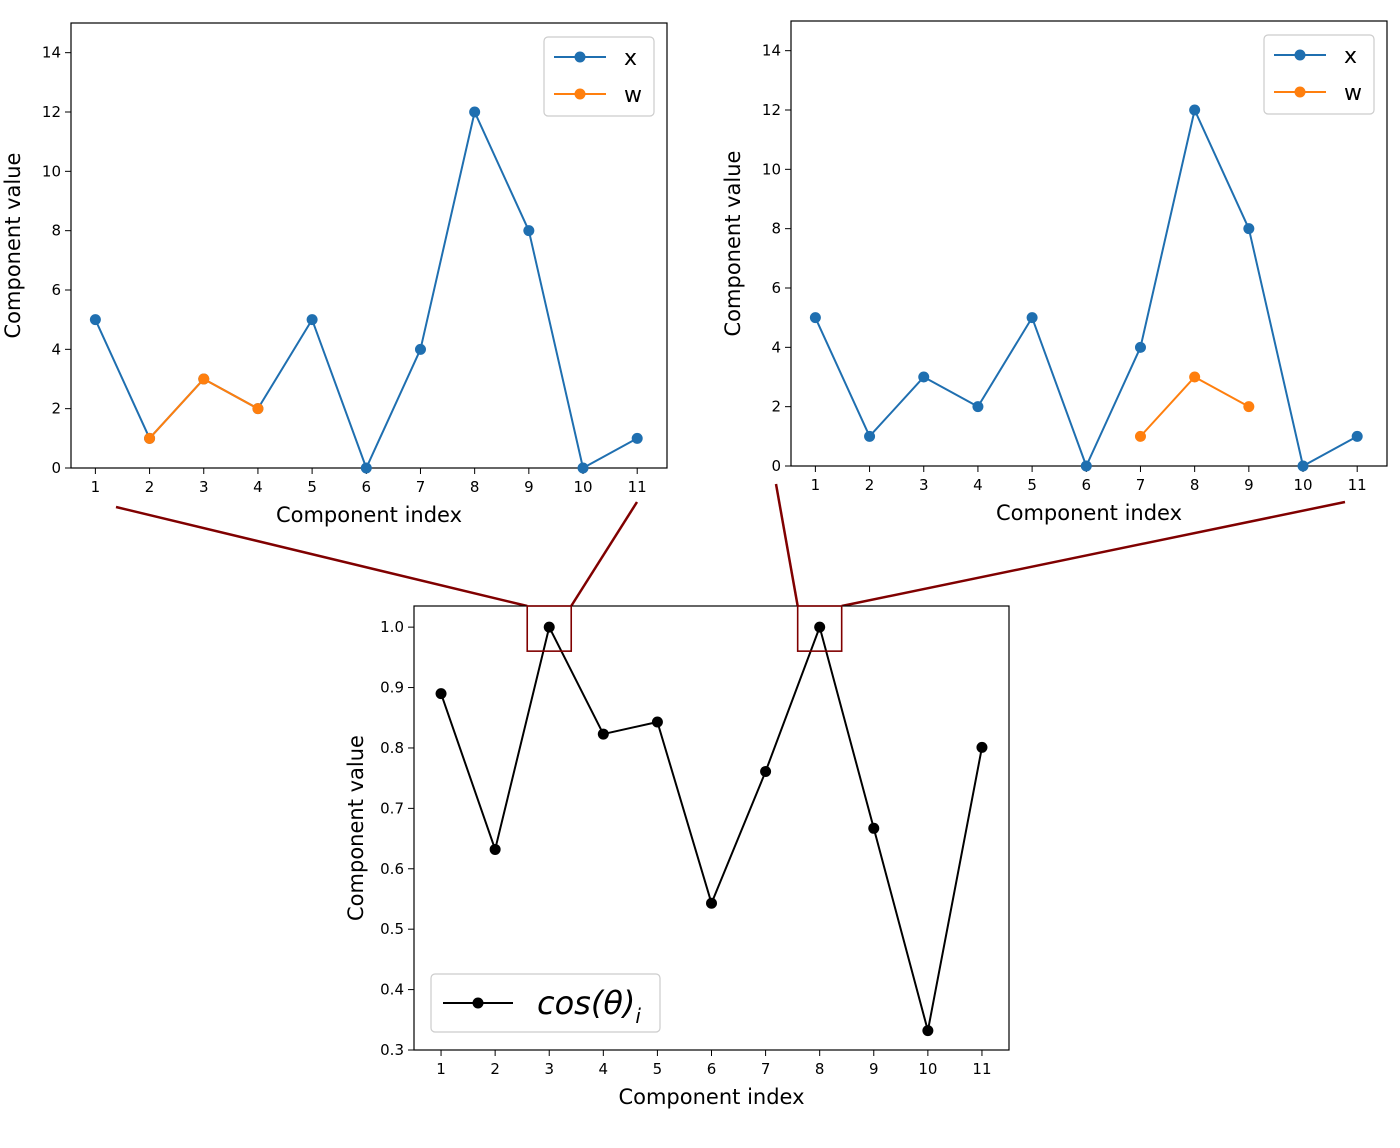 Image resolution: width=1400 pixels, height=1148 pixels. I want to click on y-tick-label: 0.7, so click(392, 808).